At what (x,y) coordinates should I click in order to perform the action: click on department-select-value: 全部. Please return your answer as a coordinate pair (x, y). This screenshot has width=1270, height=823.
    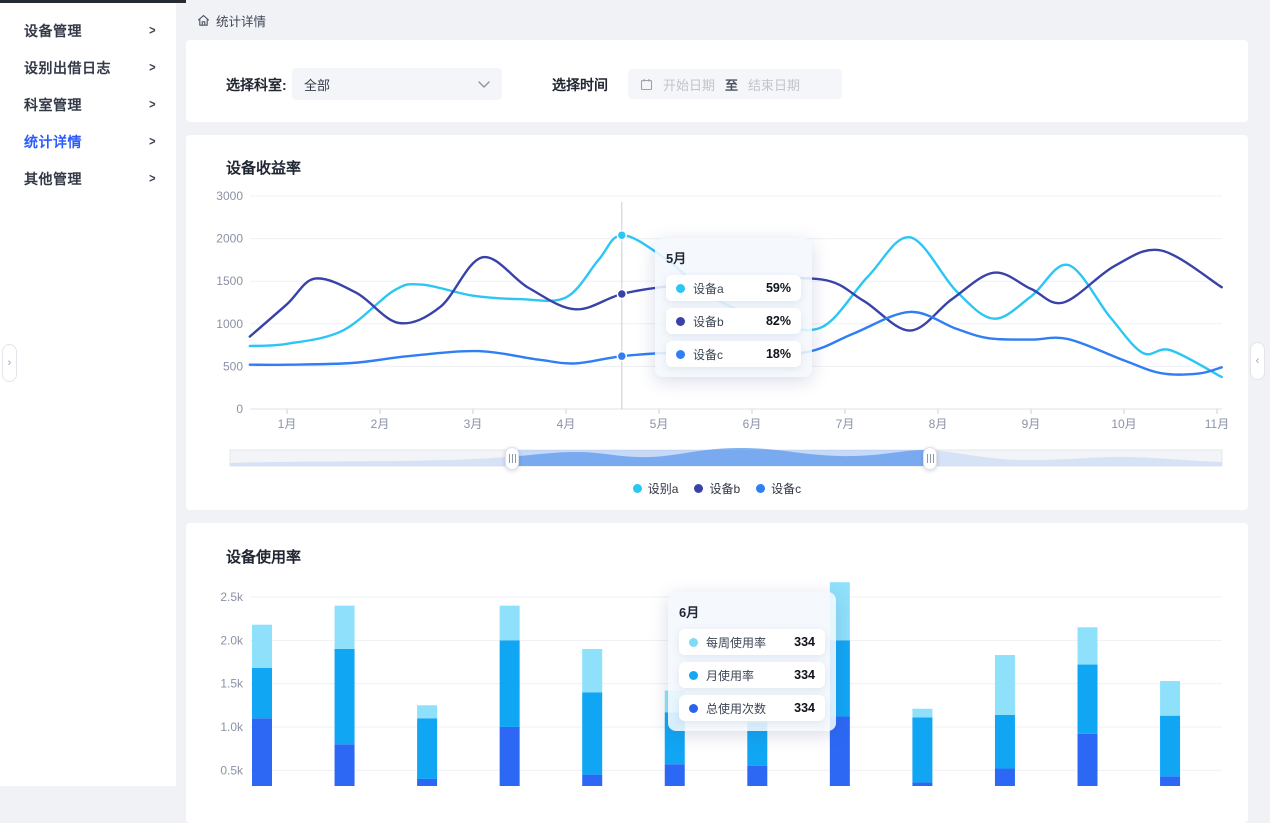
    Looking at the image, I should click on (317, 85).